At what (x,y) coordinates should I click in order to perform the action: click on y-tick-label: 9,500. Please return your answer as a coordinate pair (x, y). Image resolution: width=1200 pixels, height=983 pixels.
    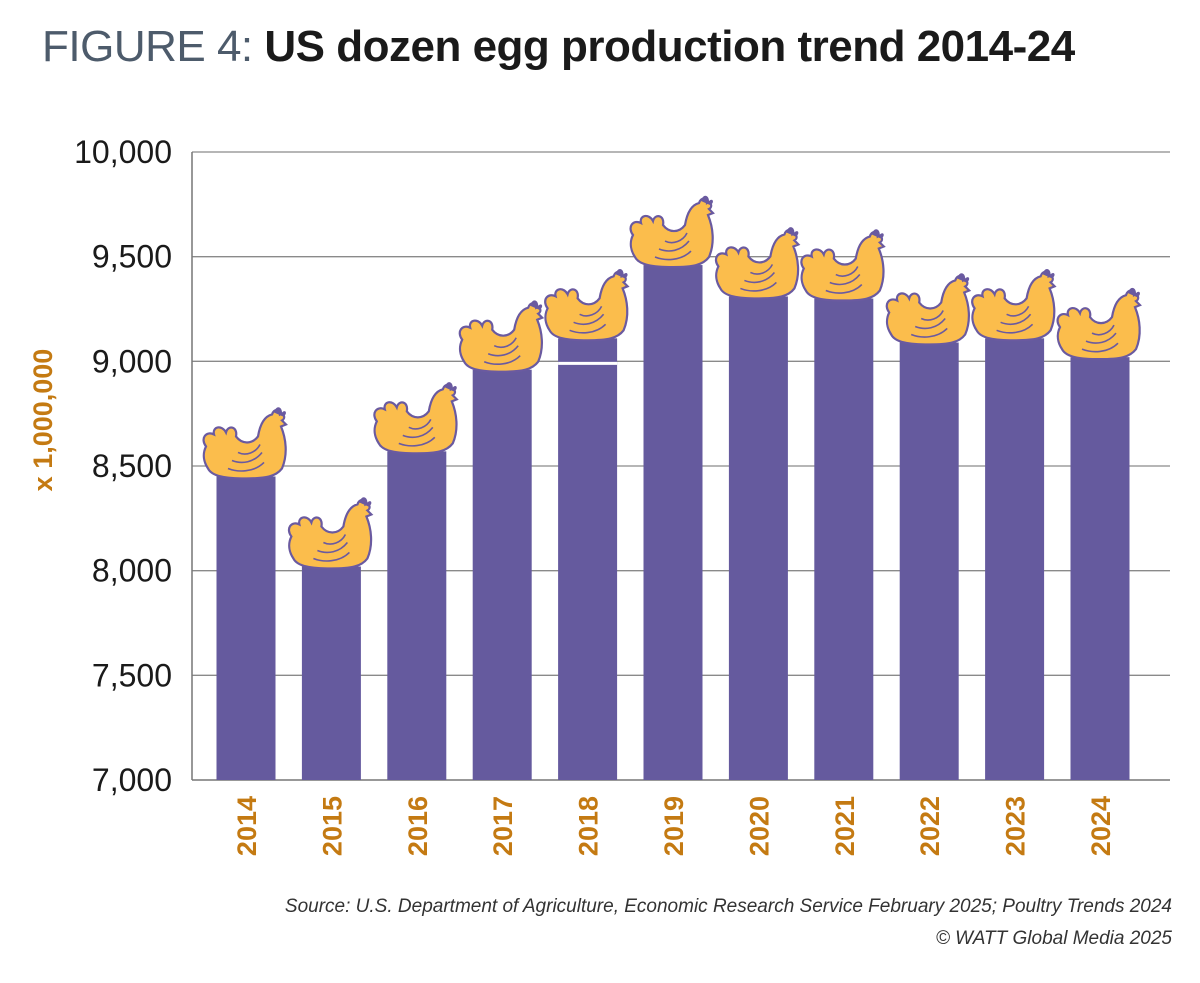
    Looking at the image, I should click on (132, 257).